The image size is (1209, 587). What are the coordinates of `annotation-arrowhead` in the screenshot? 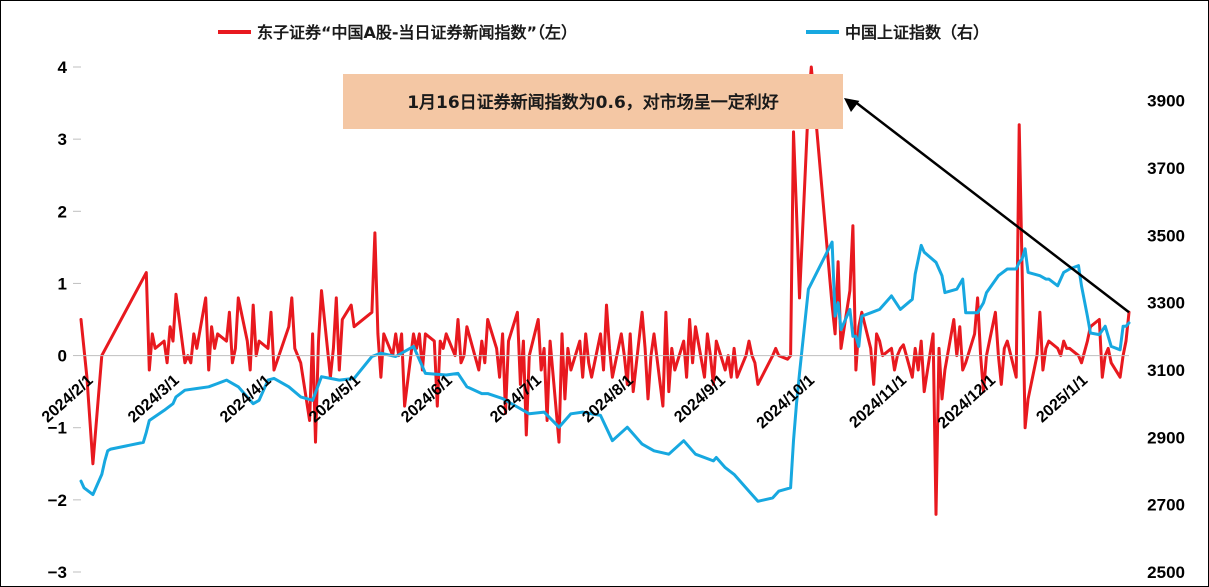 It's located at (852, 105).